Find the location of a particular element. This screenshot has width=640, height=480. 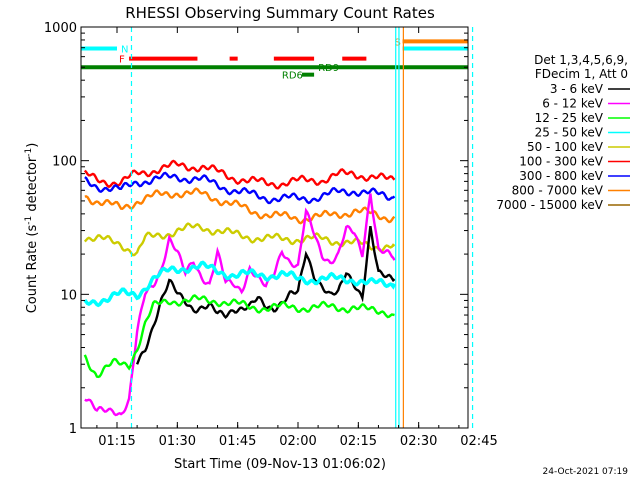

flag-label-n: N is located at coordinates (124, 50).